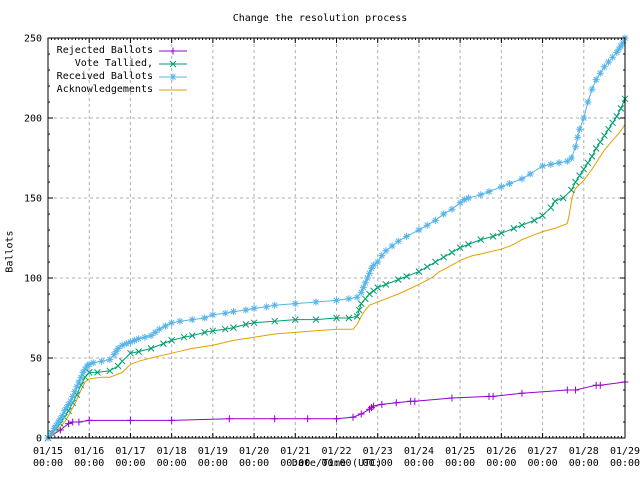 This screenshot has height=480, width=640. Describe the element at coordinates (295, 451) in the screenshot. I see `svg-text: 01/21` at that location.